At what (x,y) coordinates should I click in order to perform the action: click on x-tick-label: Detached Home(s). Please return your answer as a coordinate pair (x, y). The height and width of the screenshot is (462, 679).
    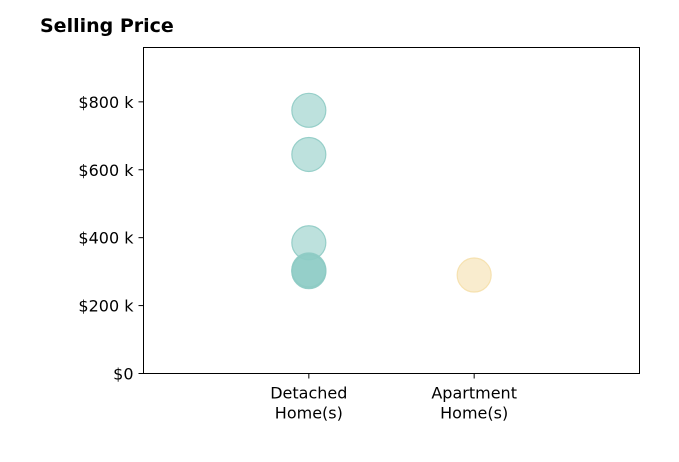
    Looking at the image, I should click on (308, 403).